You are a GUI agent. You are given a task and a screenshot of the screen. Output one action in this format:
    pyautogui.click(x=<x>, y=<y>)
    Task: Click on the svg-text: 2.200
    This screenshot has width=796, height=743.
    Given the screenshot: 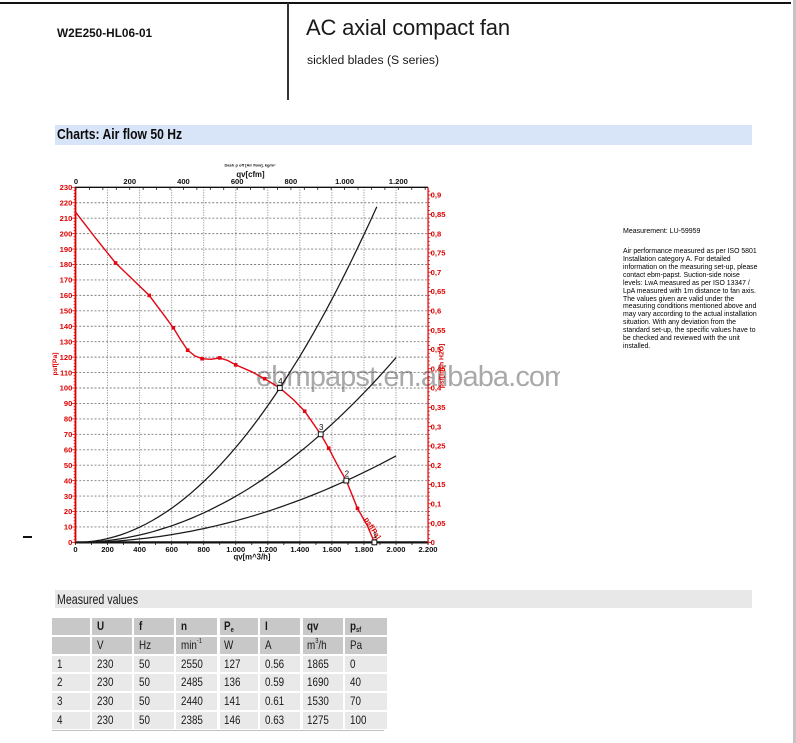 What is the action you would take?
    pyautogui.click(x=428, y=549)
    